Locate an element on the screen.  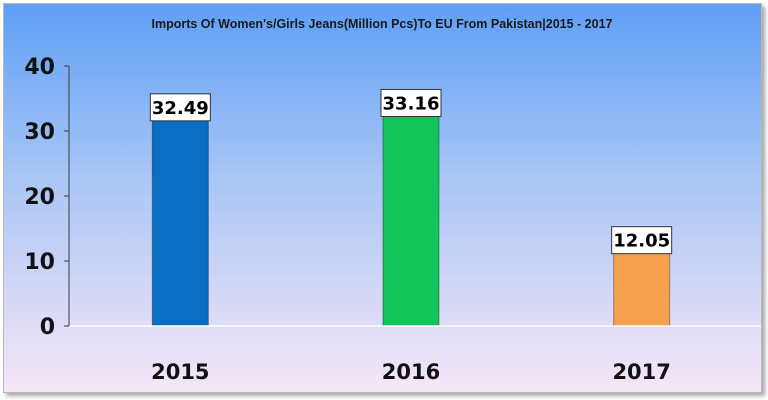
bar-2017 is located at coordinates (642, 287).